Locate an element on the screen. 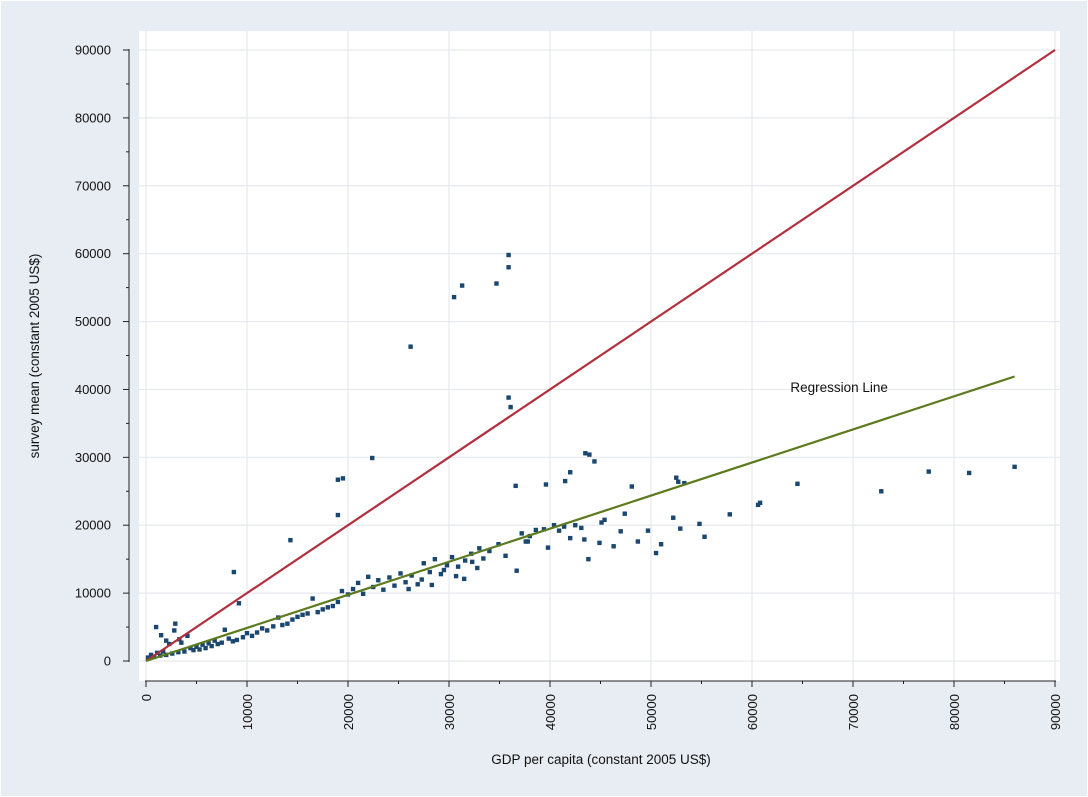 The height and width of the screenshot is (797, 1088). y-tick-label: 30000 is located at coordinates (93, 457).